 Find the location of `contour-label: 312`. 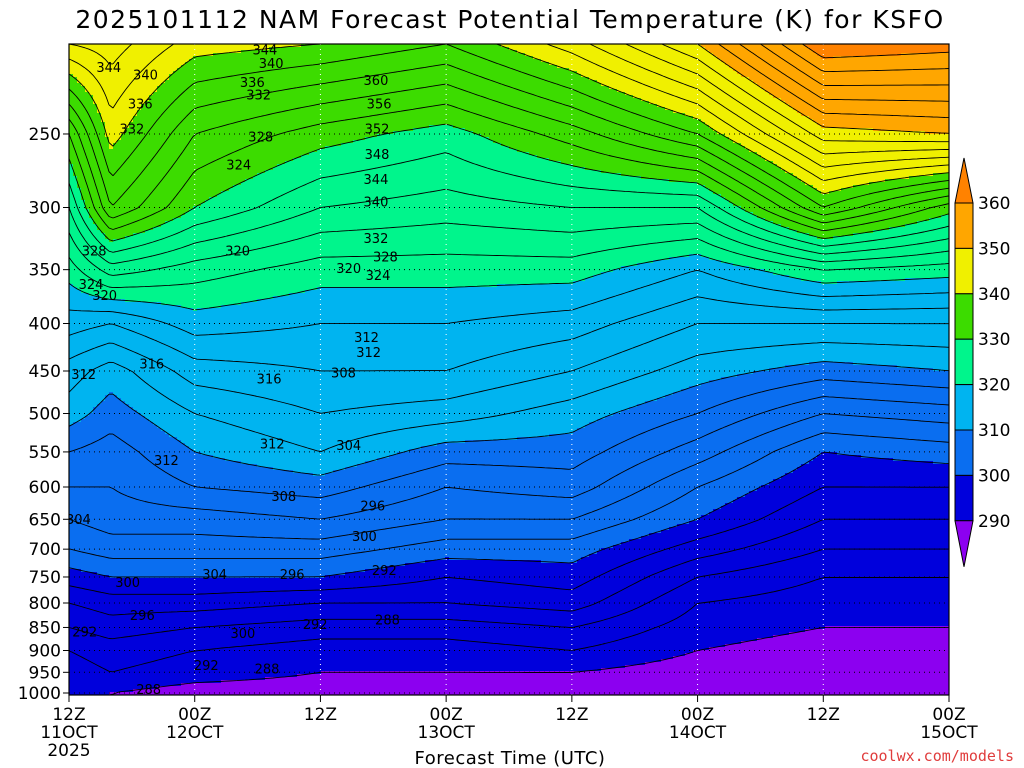

contour-label: 312 is located at coordinates (366, 338).